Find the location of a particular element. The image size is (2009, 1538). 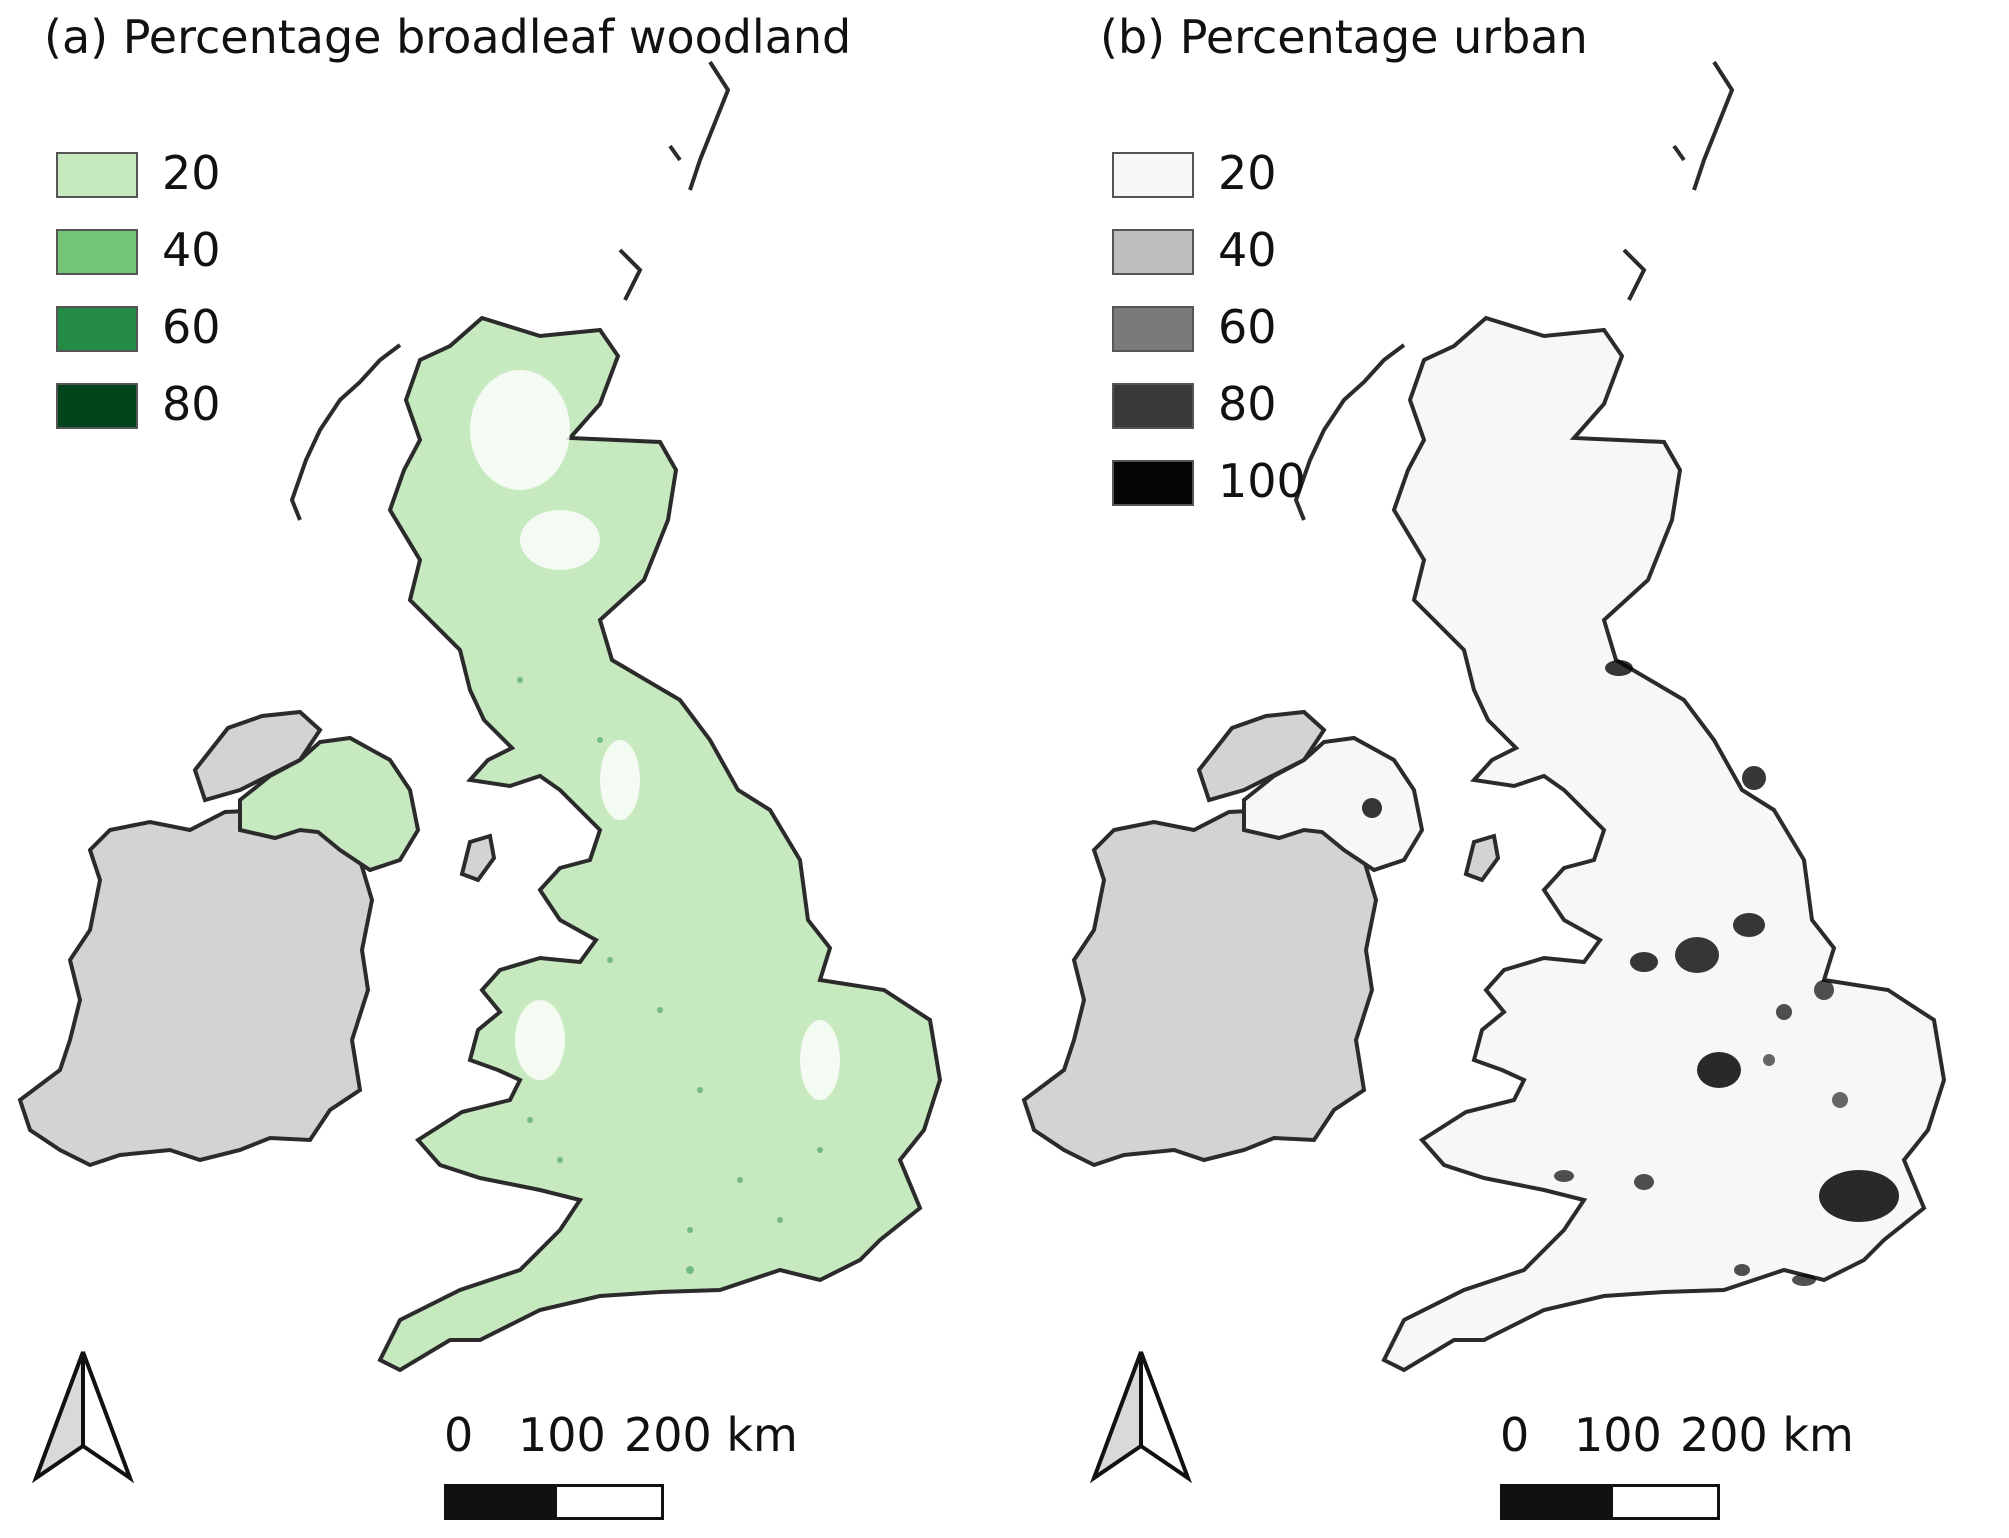

legend-label: 100 is located at coordinates (1262, 481).